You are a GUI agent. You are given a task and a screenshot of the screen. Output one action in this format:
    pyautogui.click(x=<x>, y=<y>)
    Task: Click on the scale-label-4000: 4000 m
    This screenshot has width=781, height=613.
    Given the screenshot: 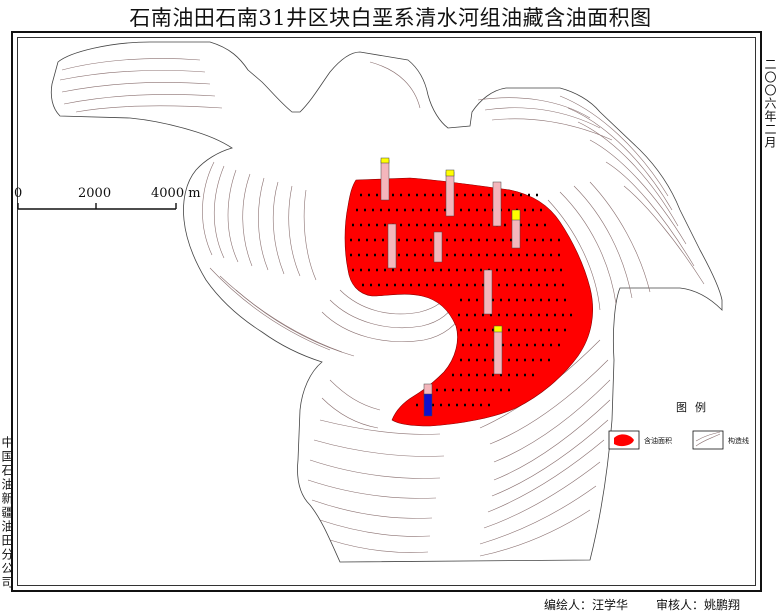 What is the action you would take?
    pyautogui.click(x=176, y=193)
    